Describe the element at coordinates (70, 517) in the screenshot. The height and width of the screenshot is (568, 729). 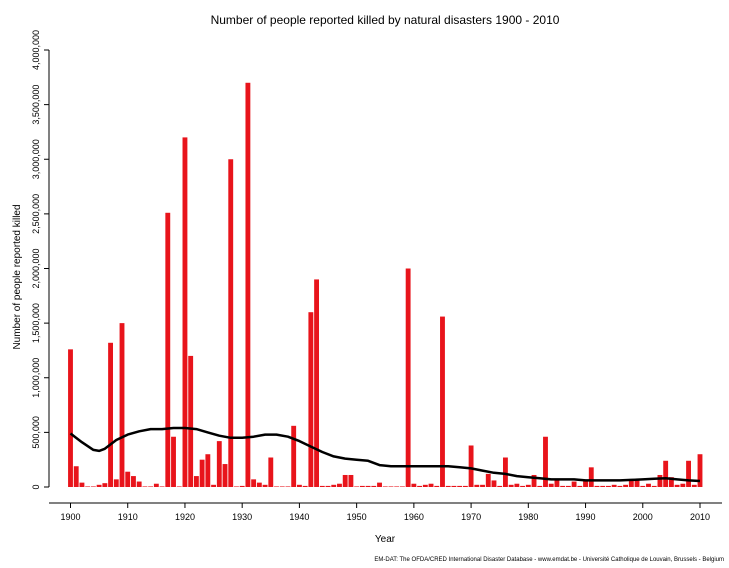
I see `x-tick-label: 1900` at that location.